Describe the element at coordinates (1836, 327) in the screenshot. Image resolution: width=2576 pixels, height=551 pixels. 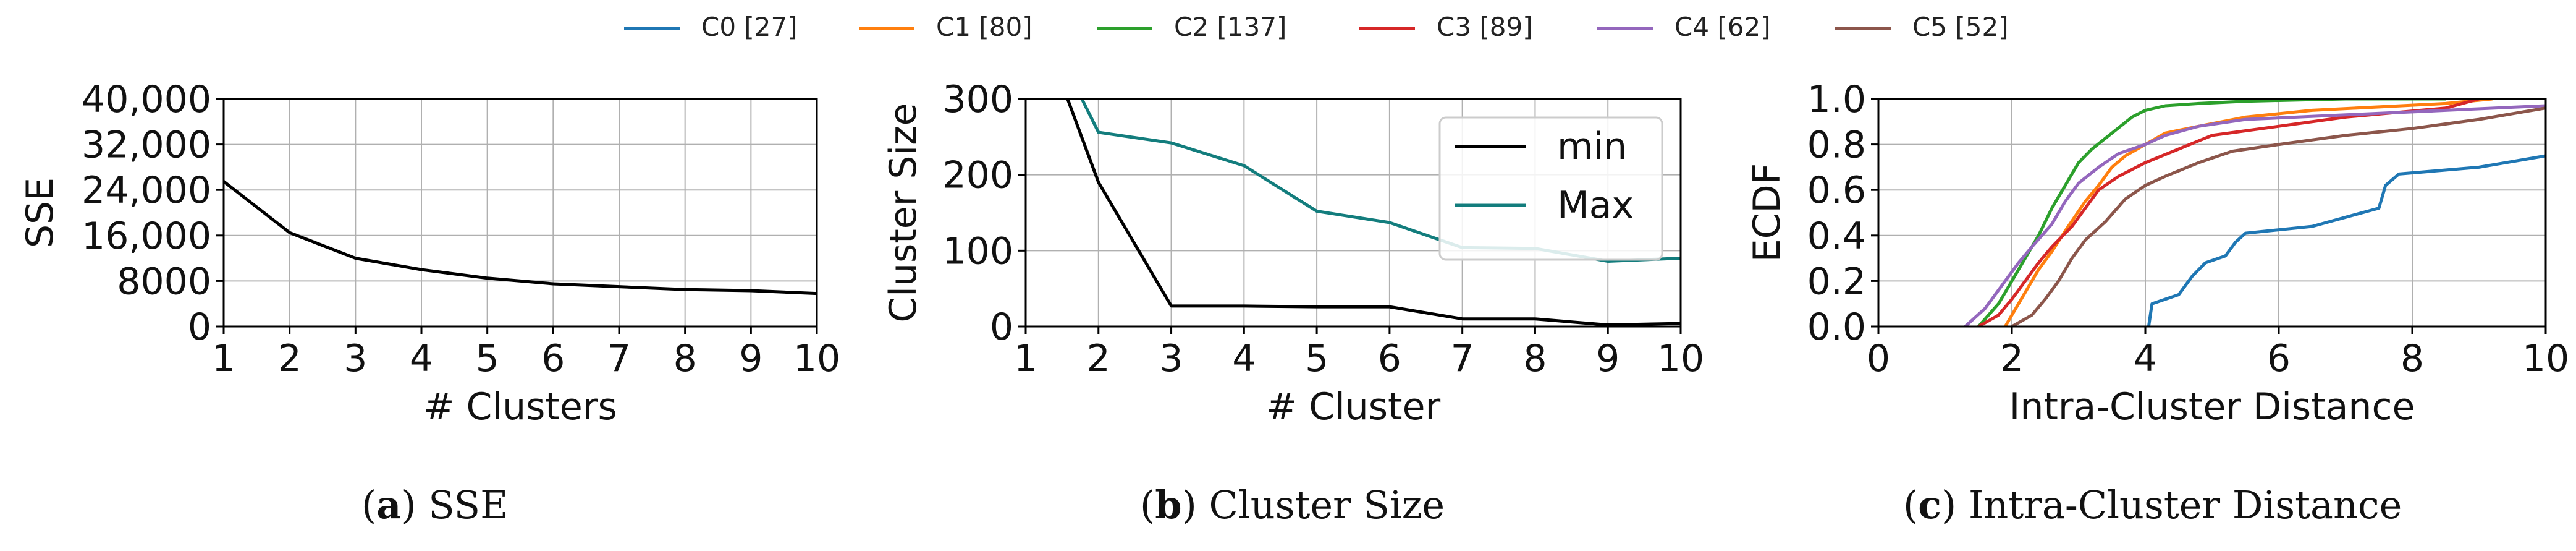
I see `y-tick-label: 0.0` at that location.